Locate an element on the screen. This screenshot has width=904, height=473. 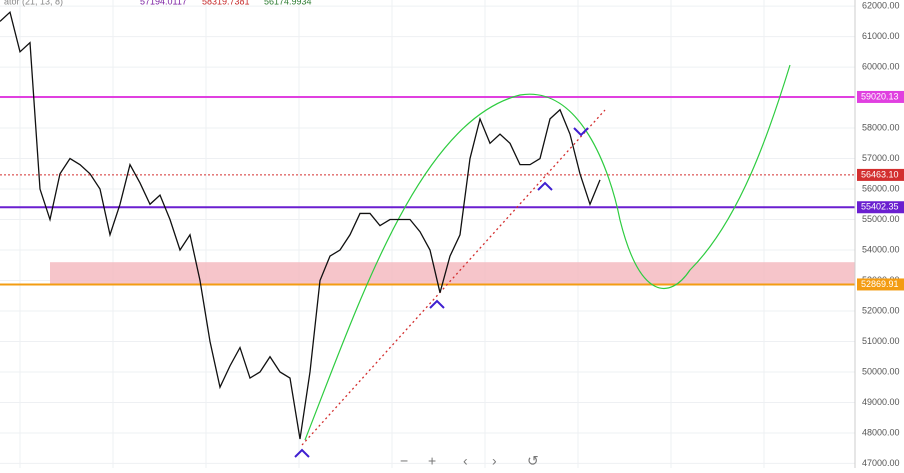
y-tick-label: 58000.00 is located at coordinates (881, 127).